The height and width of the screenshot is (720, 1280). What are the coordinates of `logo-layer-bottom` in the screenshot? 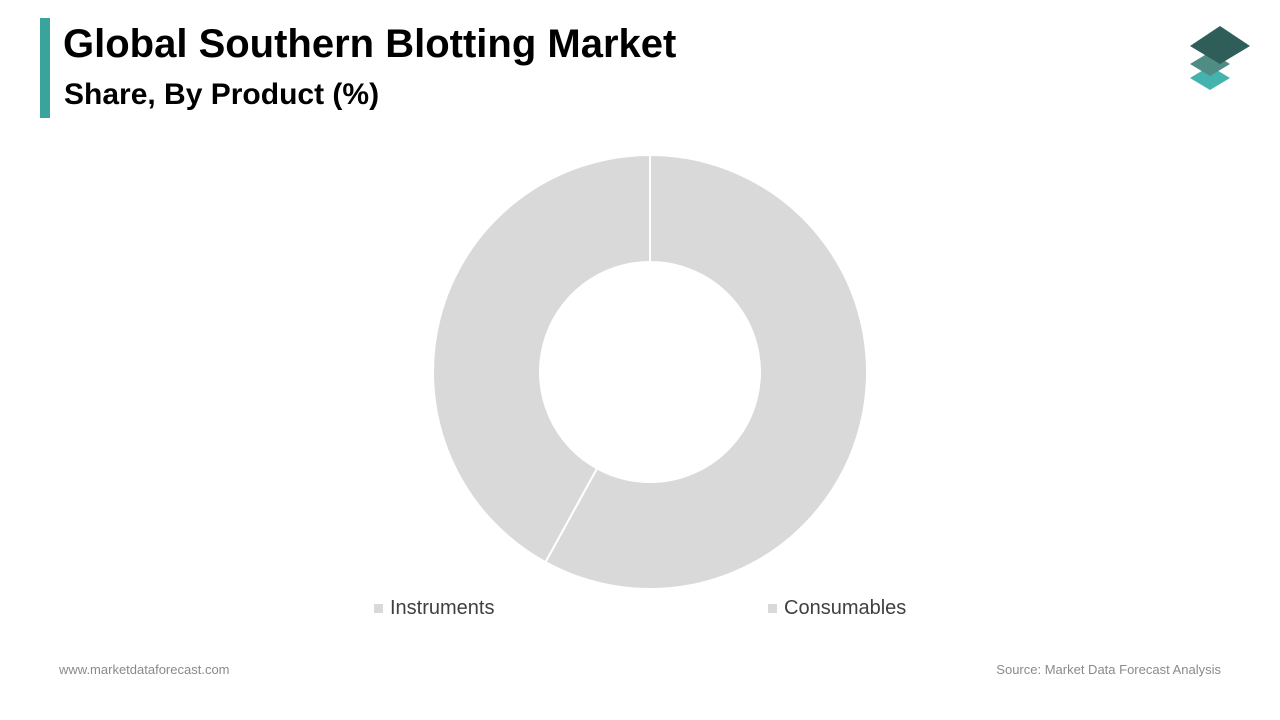 It's located at (1210, 78).